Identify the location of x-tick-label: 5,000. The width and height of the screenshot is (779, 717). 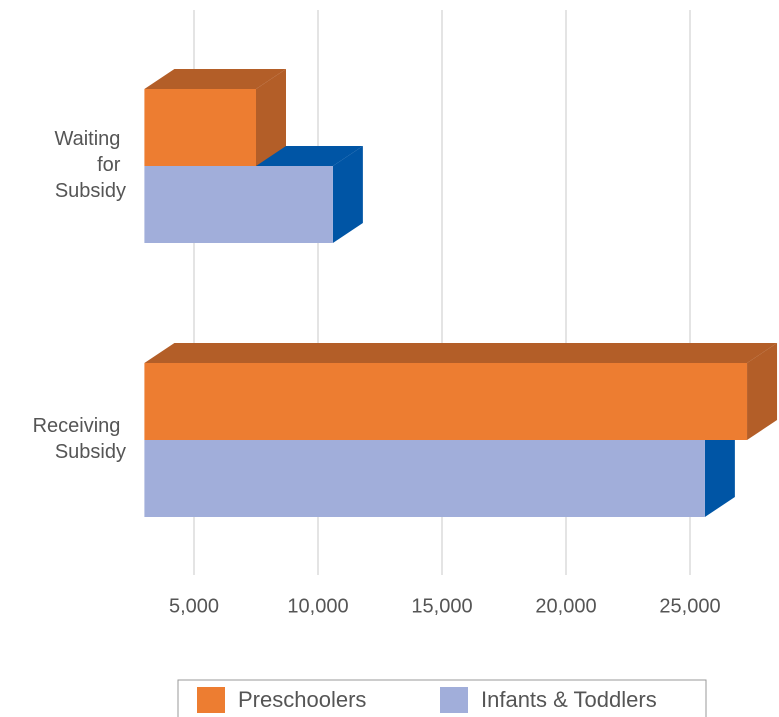
(194, 606).